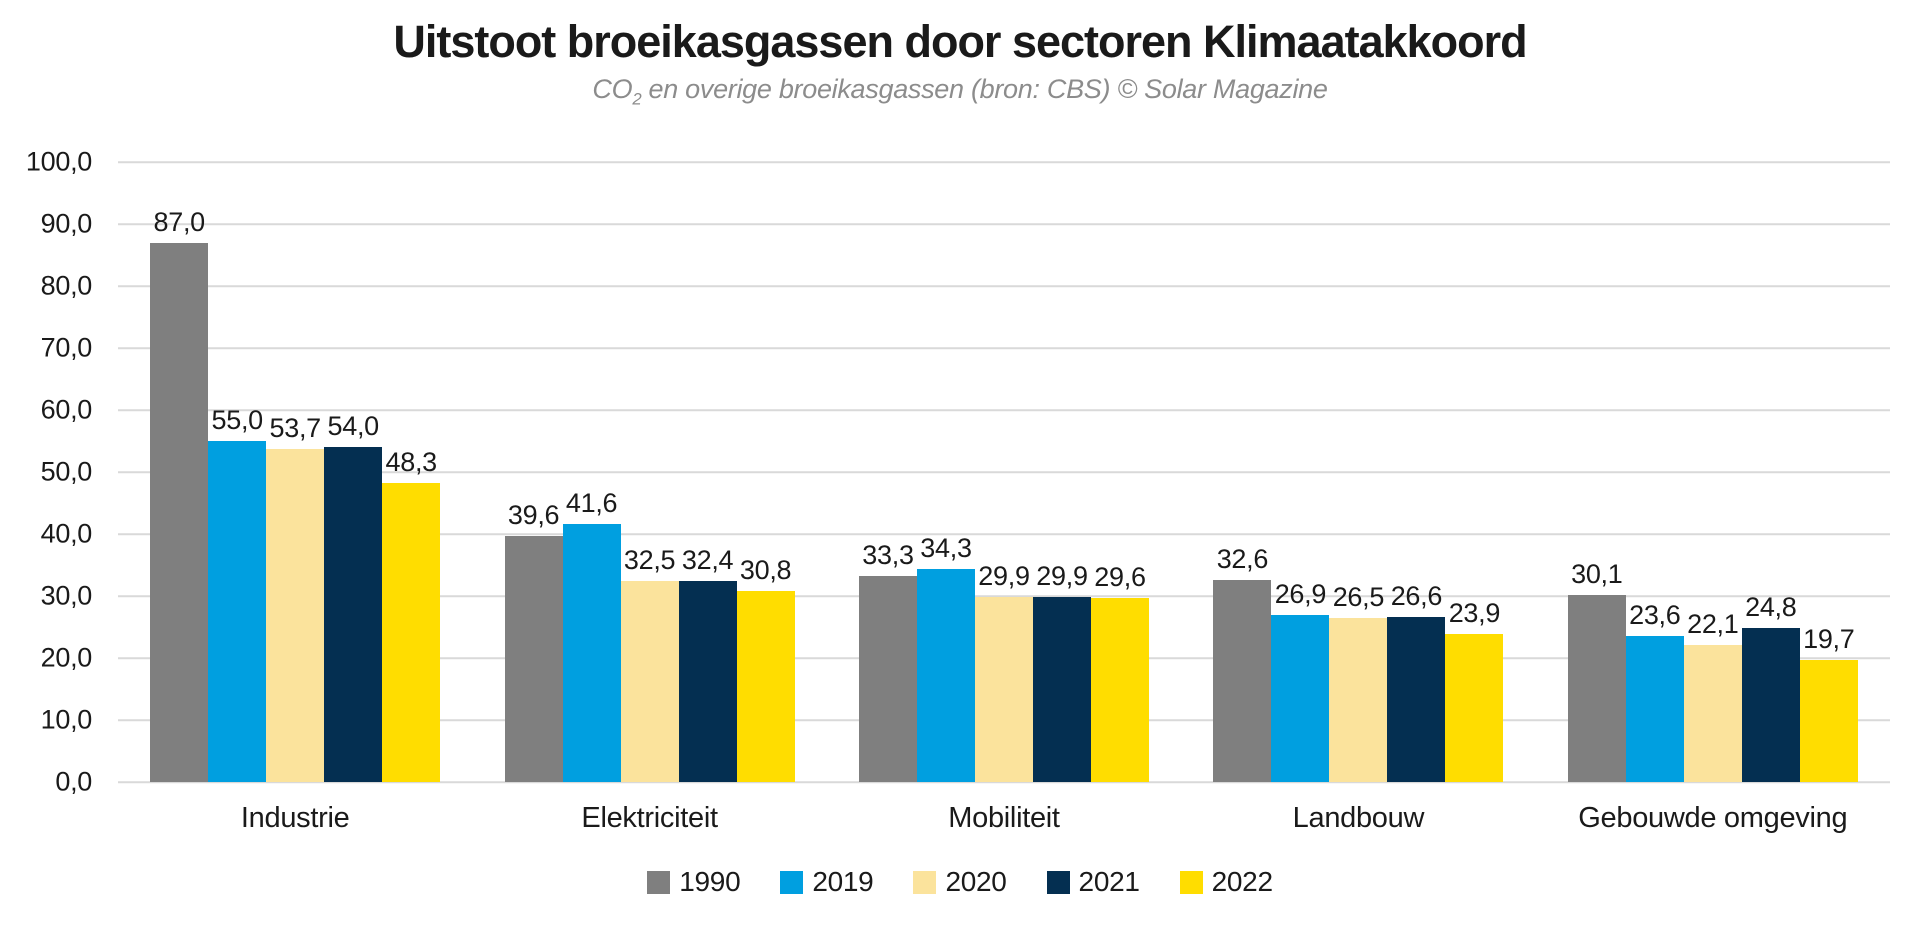 The width and height of the screenshot is (1920, 934). What do you see at coordinates (649, 663) in the screenshot?
I see `bar-2020: 32,5` at bounding box center [649, 663].